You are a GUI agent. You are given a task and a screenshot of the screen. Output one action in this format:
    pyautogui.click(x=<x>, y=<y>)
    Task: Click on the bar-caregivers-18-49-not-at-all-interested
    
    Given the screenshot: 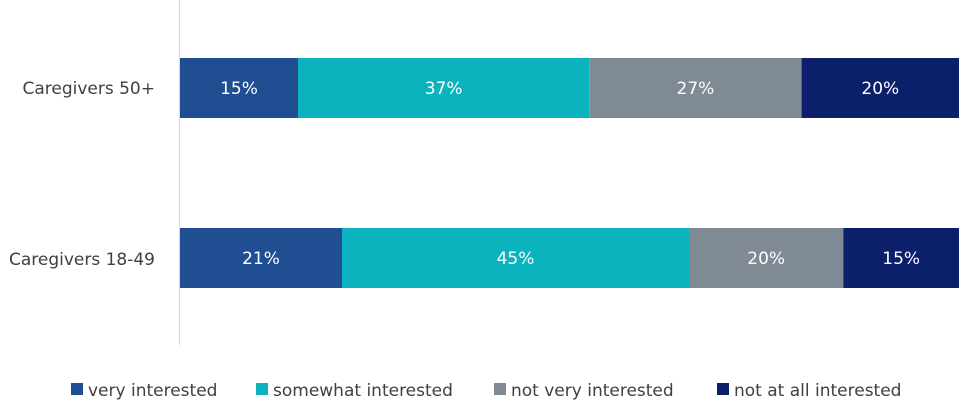 What is the action you would take?
    pyautogui.click(x=901, y=258)
    